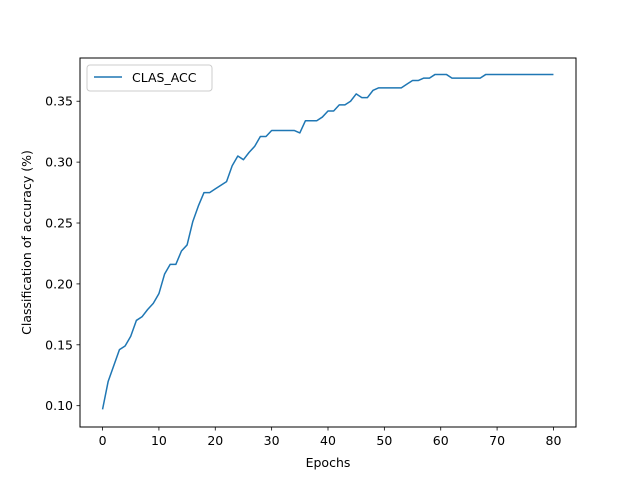  Describe the element at coordinates (59, 344) in the screenshot. I see `y-tick-label: 0.15` at that location.